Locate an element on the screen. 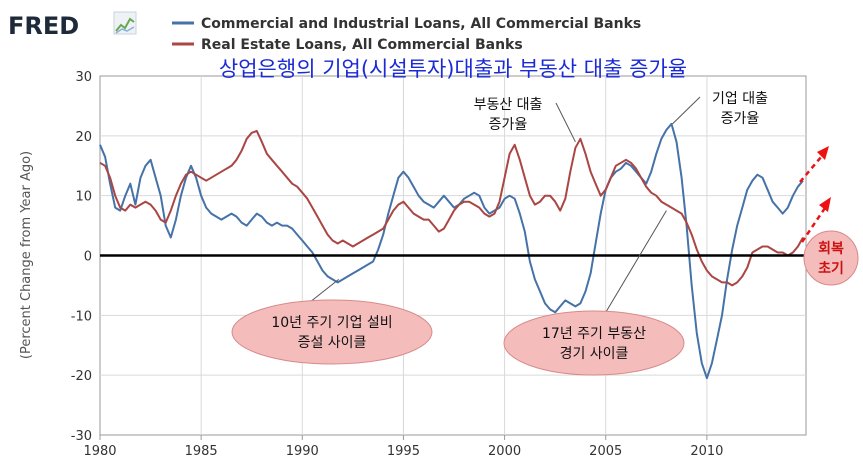 The width and height of the screenshot is (863, 475). legend-label-re: Real Estate Loans, All Commercial Banks is located at coordinates (362, 45).